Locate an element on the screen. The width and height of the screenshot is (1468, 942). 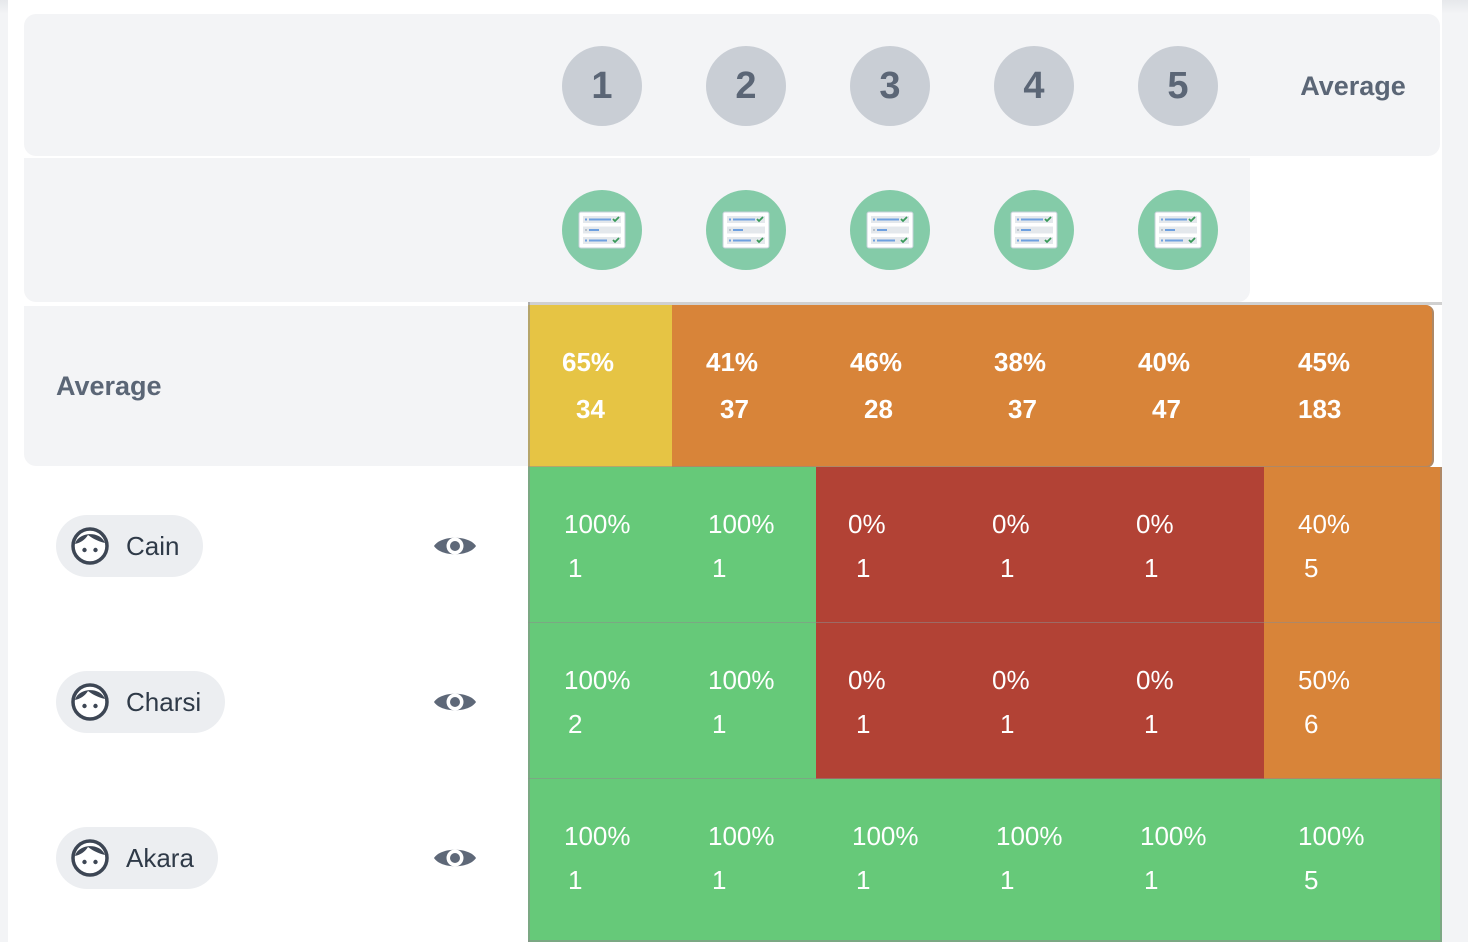
user-name: Charsi is located at coordinates (164, 701).